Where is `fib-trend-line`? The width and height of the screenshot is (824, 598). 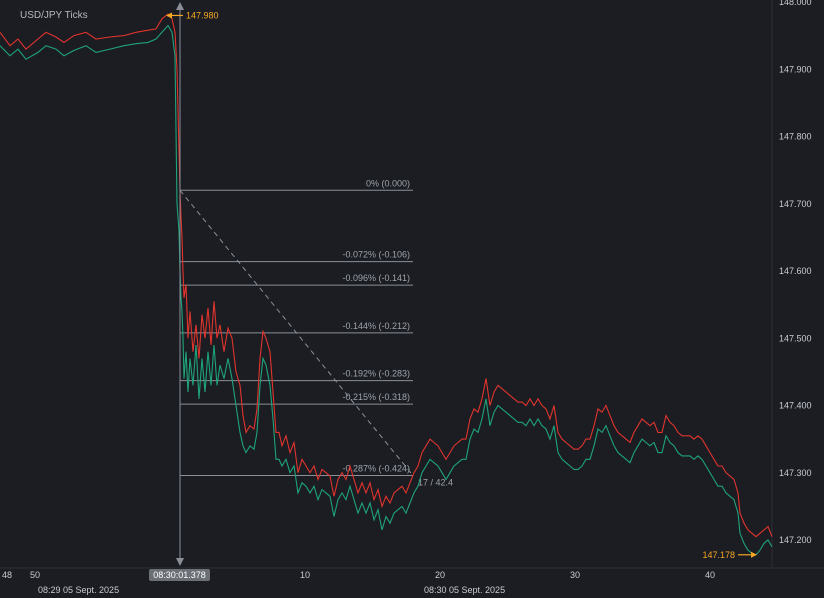
fib-trend-line is located at coordinates (296, 332).